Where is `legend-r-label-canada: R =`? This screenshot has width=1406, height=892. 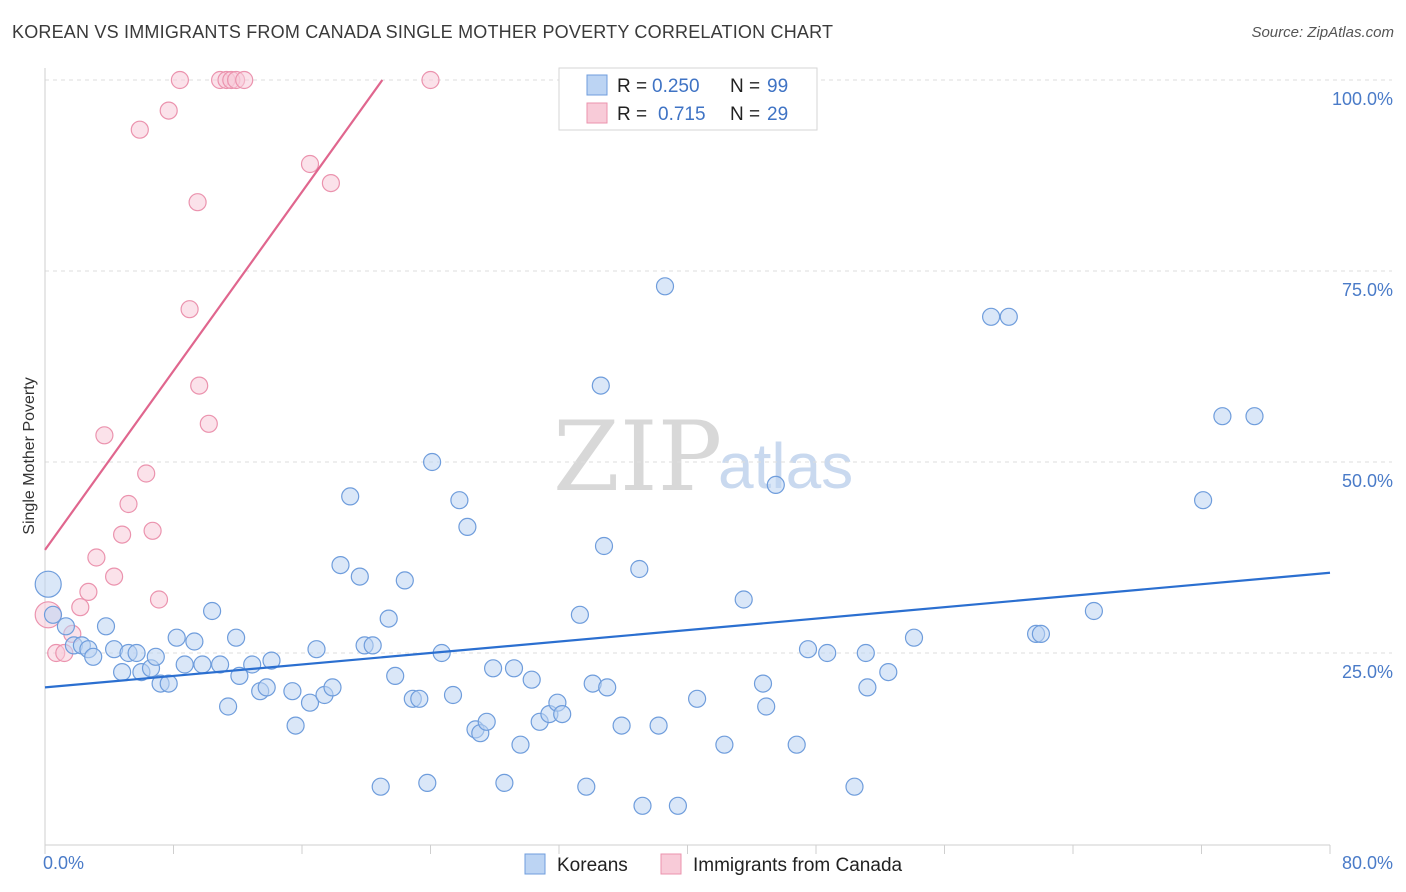
legend-r-label-canada: R = is located at coordinates (632, 114).